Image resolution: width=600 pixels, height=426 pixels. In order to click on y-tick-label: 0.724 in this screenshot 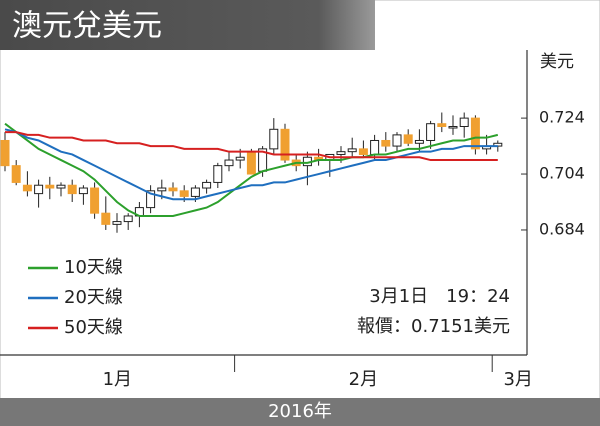, I will do `click(562, 117)`.